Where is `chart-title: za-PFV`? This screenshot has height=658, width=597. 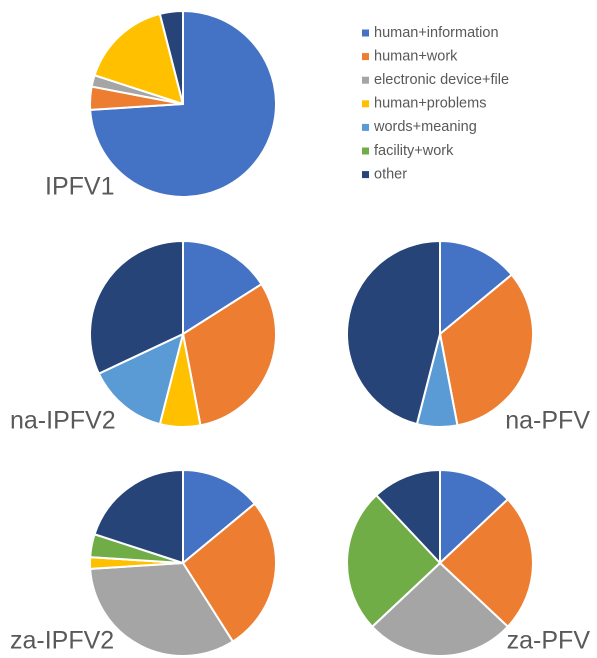
chart-title: za-PFV is located at coordinates (549, 641).